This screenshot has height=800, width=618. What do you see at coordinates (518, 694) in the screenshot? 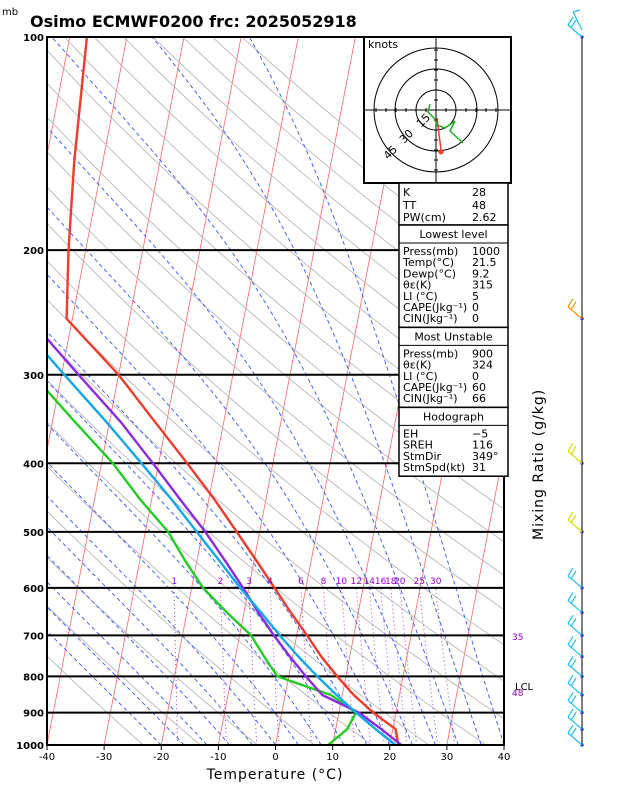
I see `lcl-mixing-label: 48` at bounding box center [518, 694].